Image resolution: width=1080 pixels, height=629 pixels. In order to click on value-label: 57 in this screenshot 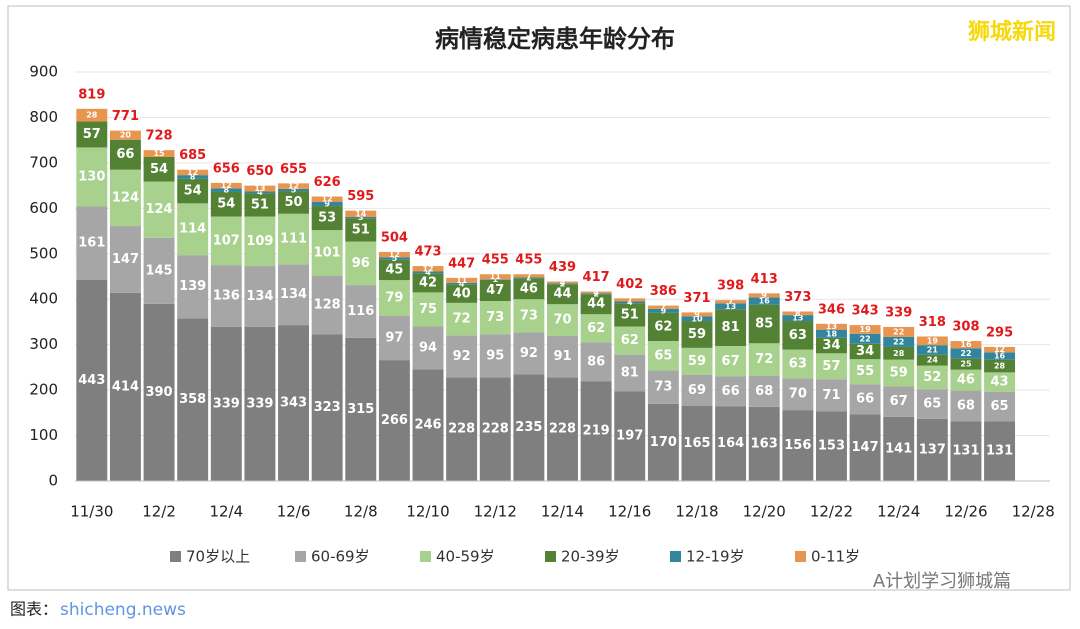, I will do `click(92, 134)`.